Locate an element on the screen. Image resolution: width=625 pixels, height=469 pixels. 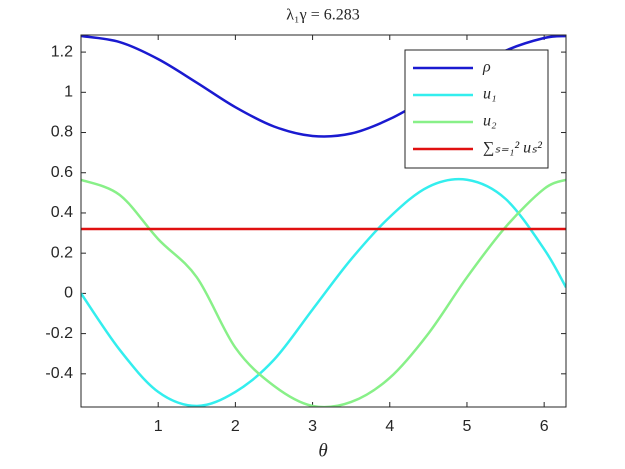
y-tick-label: 1.2 is located at coordinates (62, 51).